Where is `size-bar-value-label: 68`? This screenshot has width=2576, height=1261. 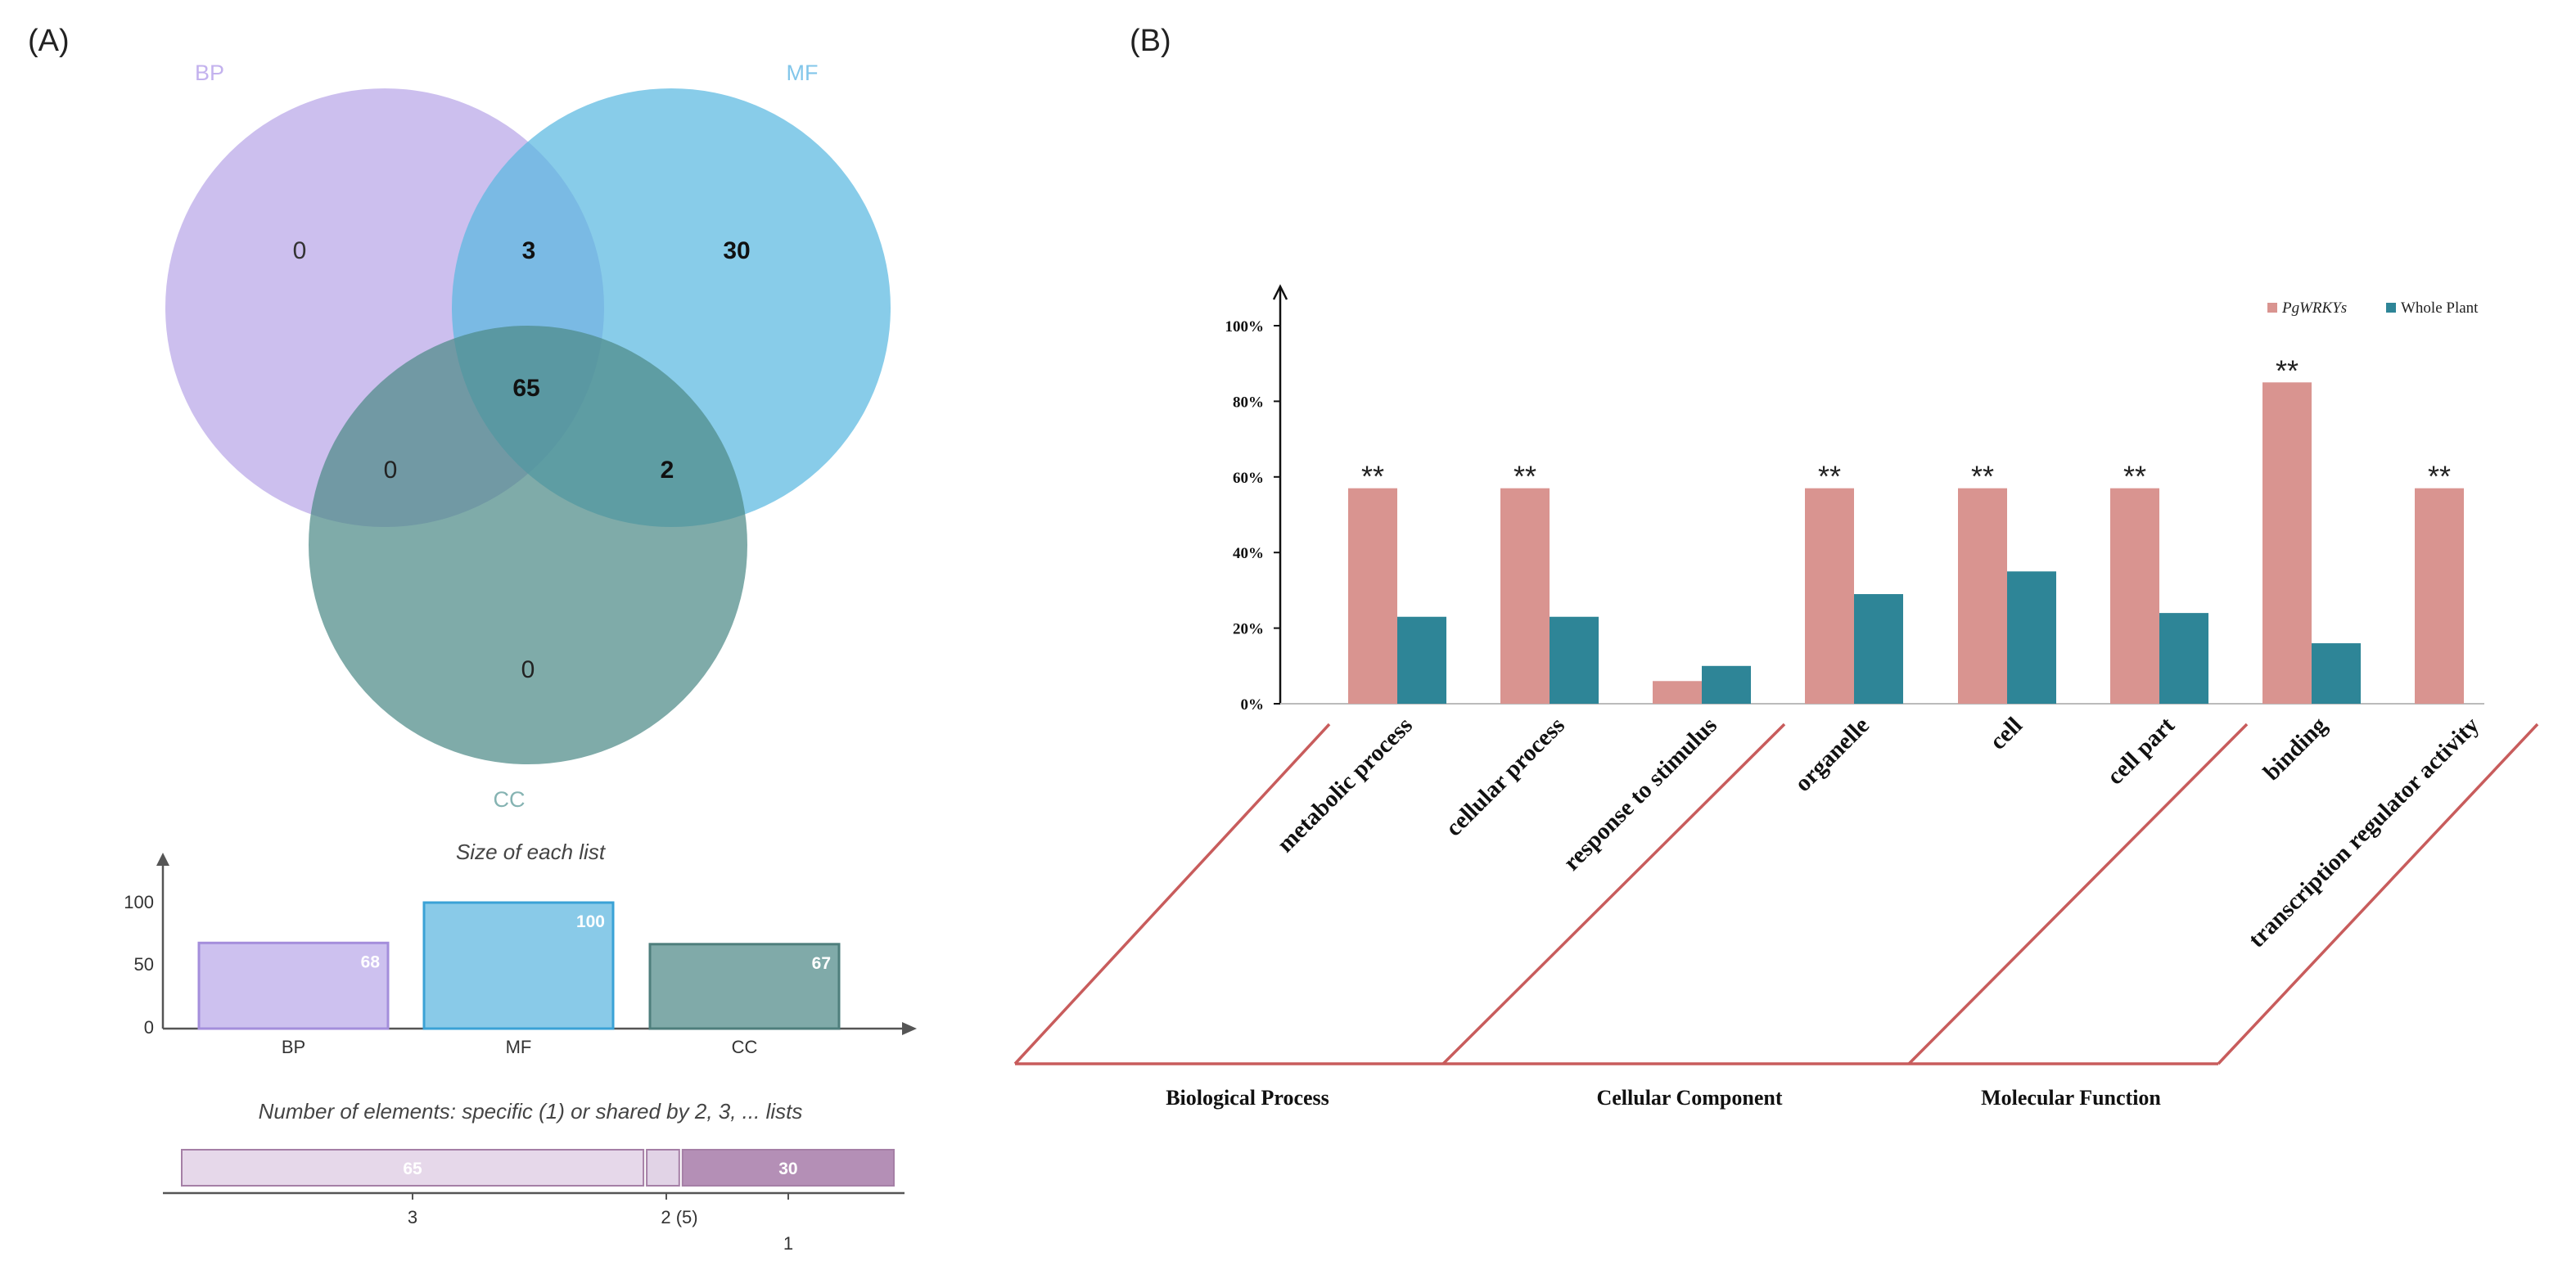 size-bar-value-label: 68 is located at coordinates (371, 962).